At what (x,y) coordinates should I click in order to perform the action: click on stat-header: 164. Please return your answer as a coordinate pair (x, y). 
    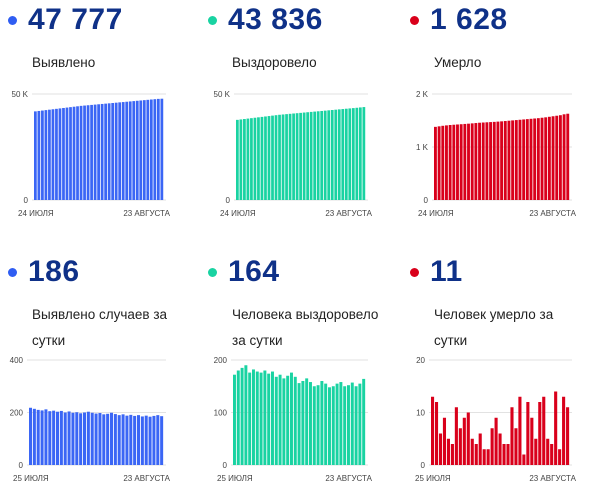
    Looking at the image, I should click on (244, 272).